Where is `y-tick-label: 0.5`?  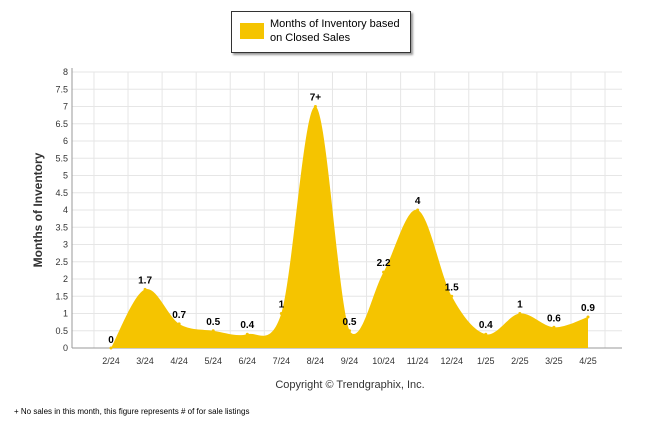 y-tick-label: 0.5 is located at coordinates (61, 331).